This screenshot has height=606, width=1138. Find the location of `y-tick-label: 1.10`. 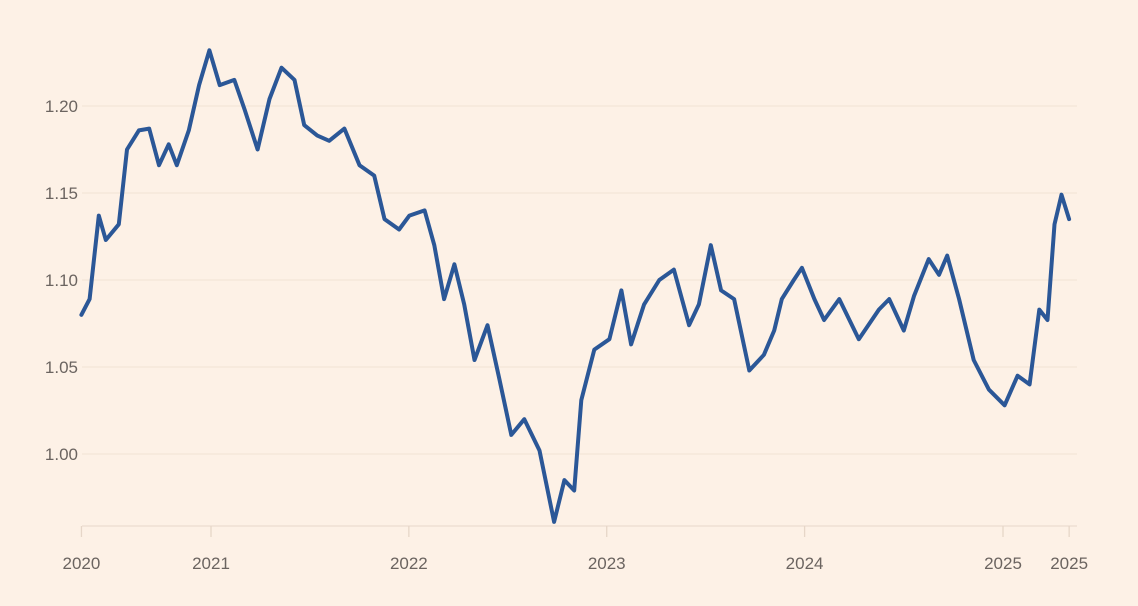

y-tick-label: 1.10 is located at coordinates (61, 280).